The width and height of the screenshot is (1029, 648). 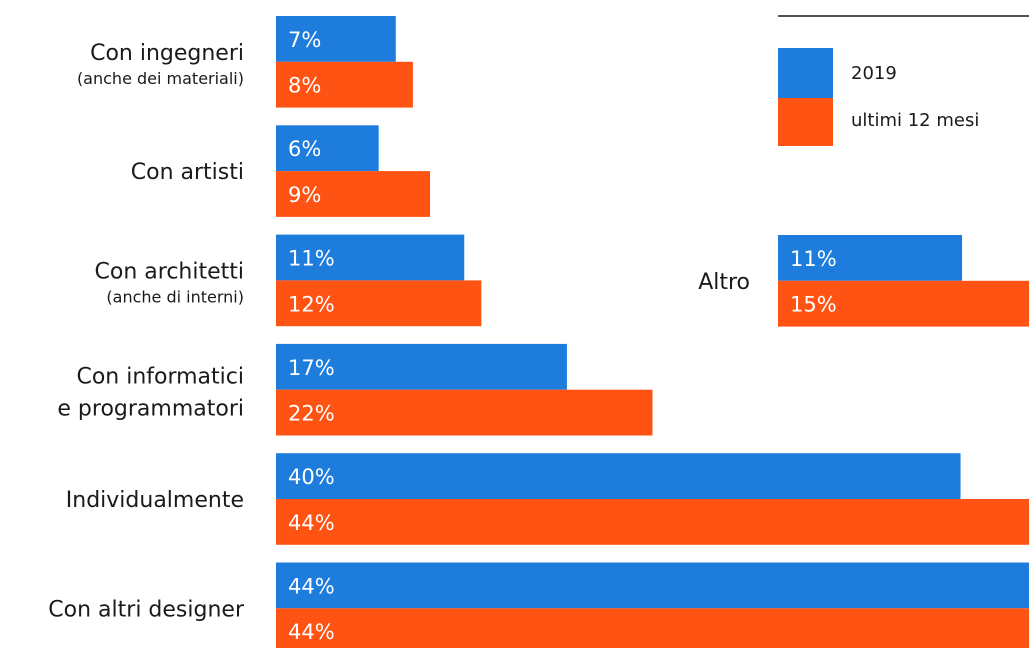 What do you see at coordinates (311, 586) in the screenshot?
I see `value-label-con-altri-designer-2019: 44%` at bounding box center [311, 586].